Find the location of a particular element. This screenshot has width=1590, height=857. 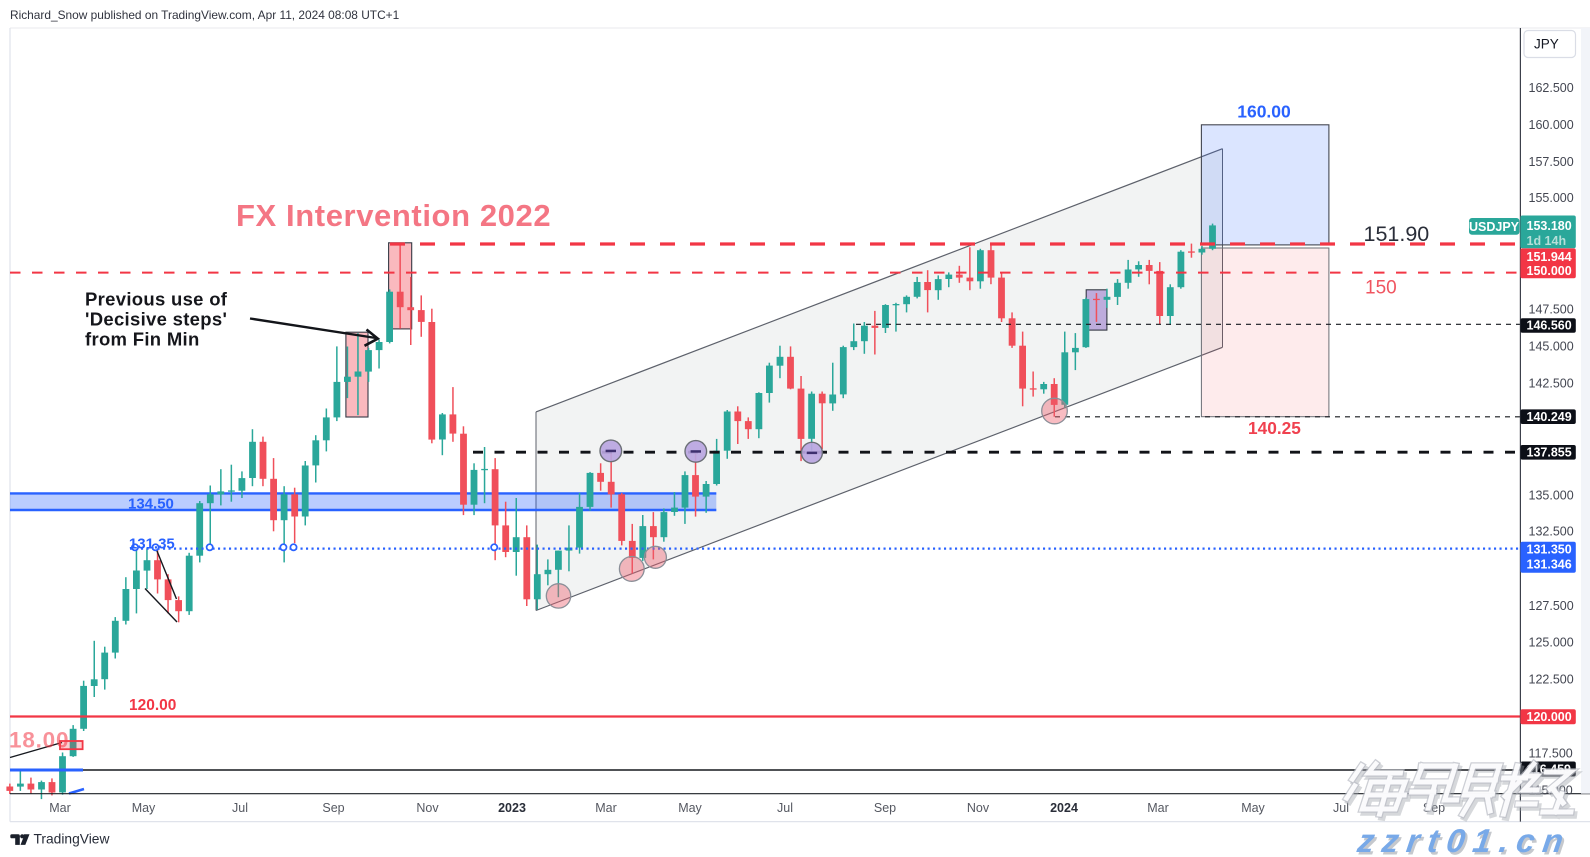

svg-text: 131.350 is located at coordinates (1549, 549).